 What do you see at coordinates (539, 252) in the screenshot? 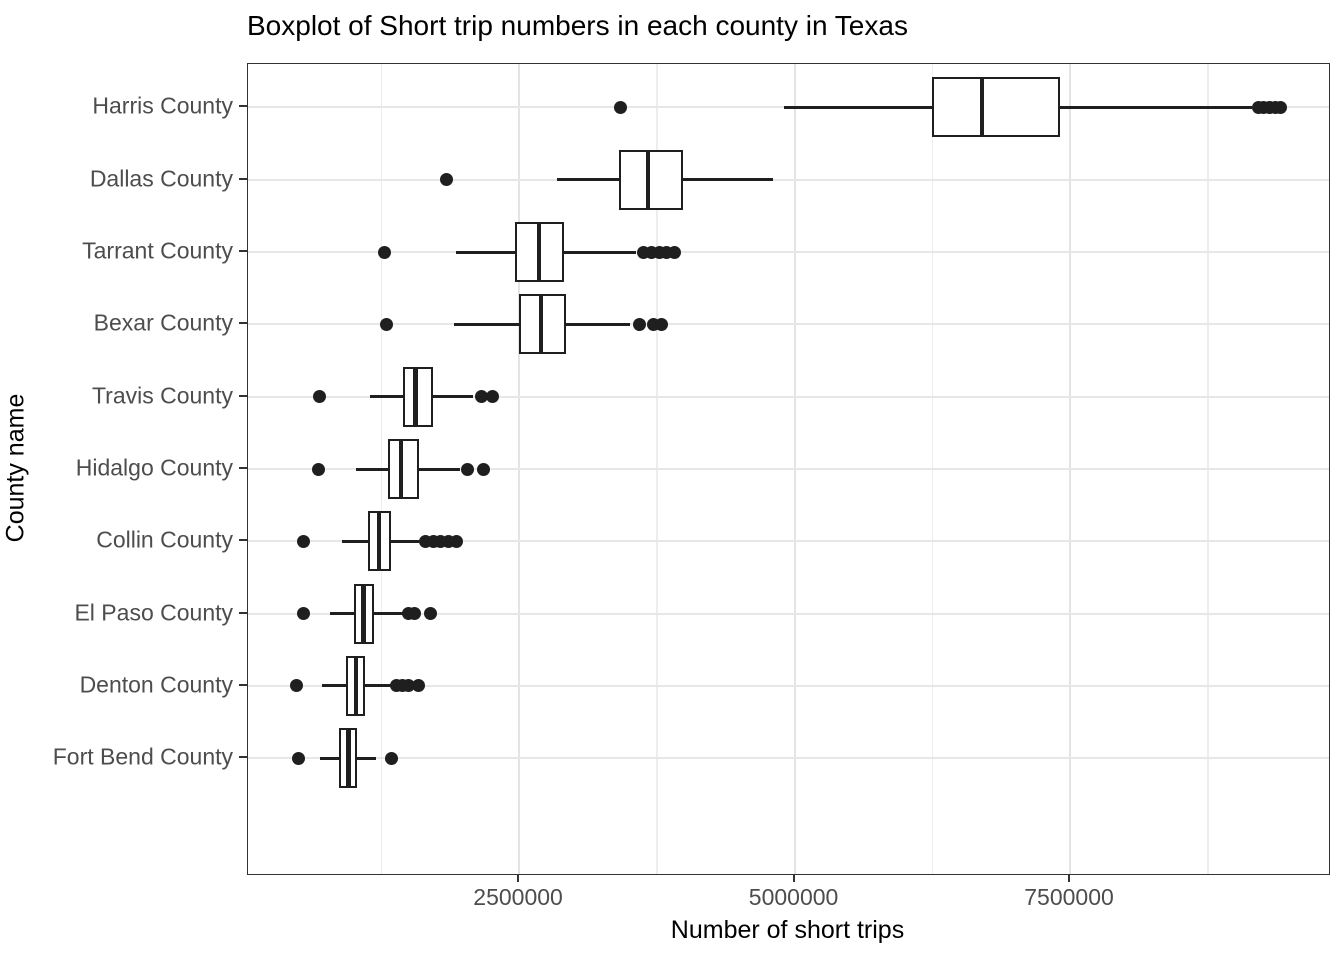
I see `median-tarrant-county` at bounding box center [539, 252].